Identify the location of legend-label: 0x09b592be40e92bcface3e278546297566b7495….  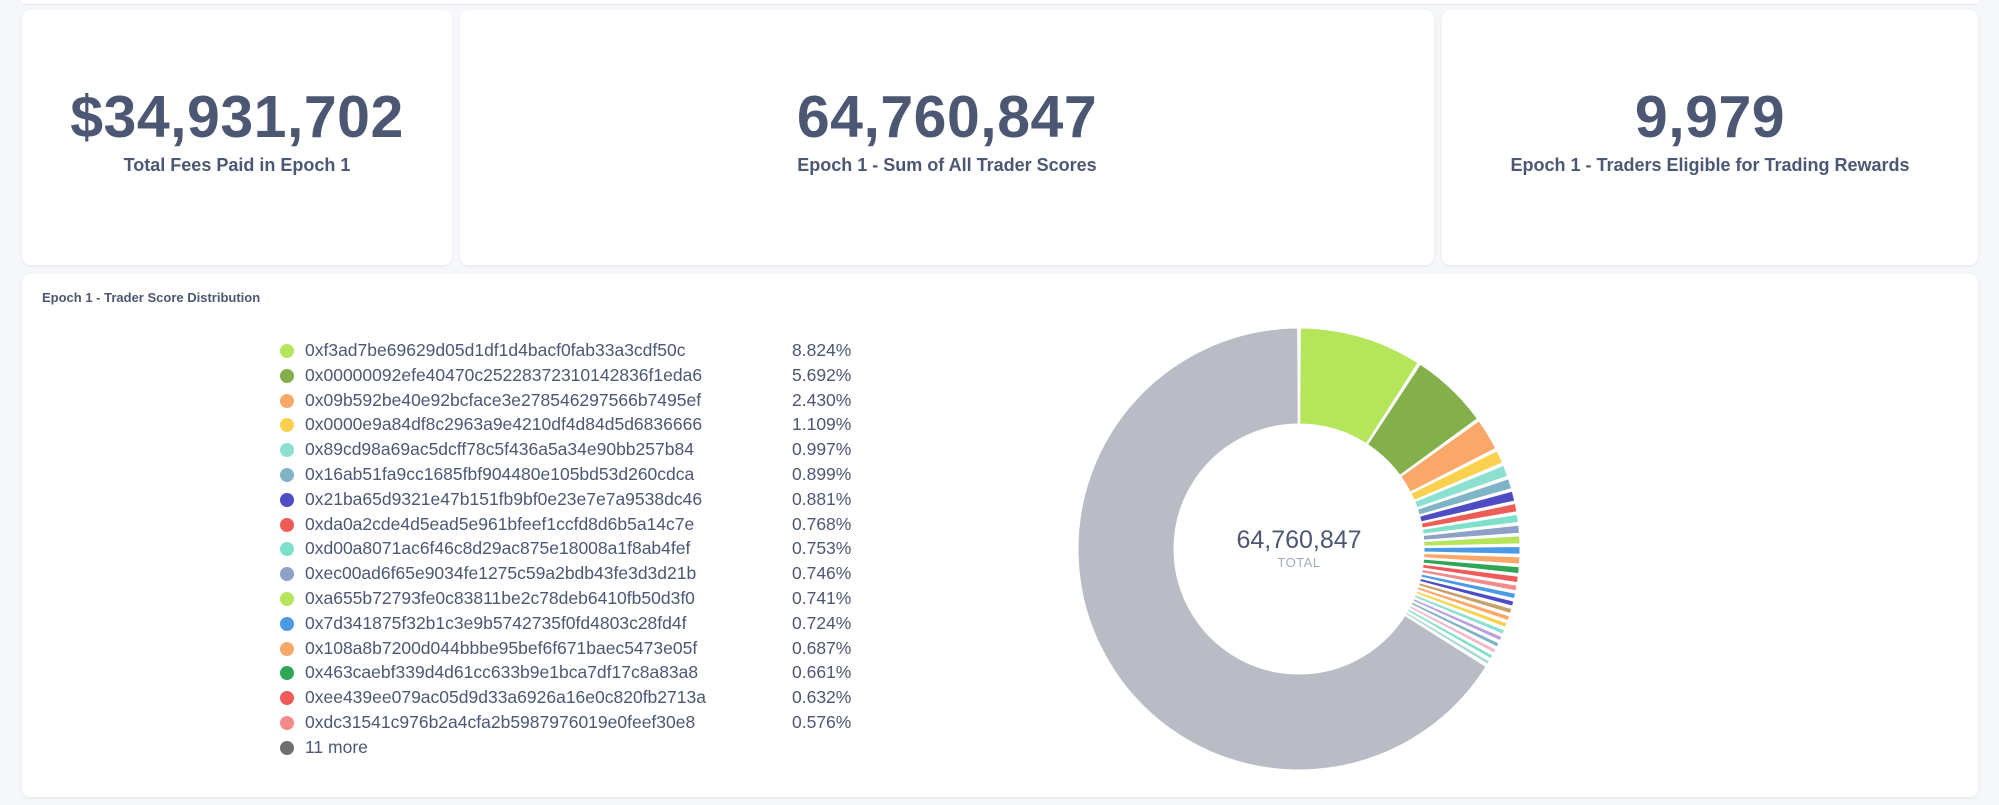
(503, 399).